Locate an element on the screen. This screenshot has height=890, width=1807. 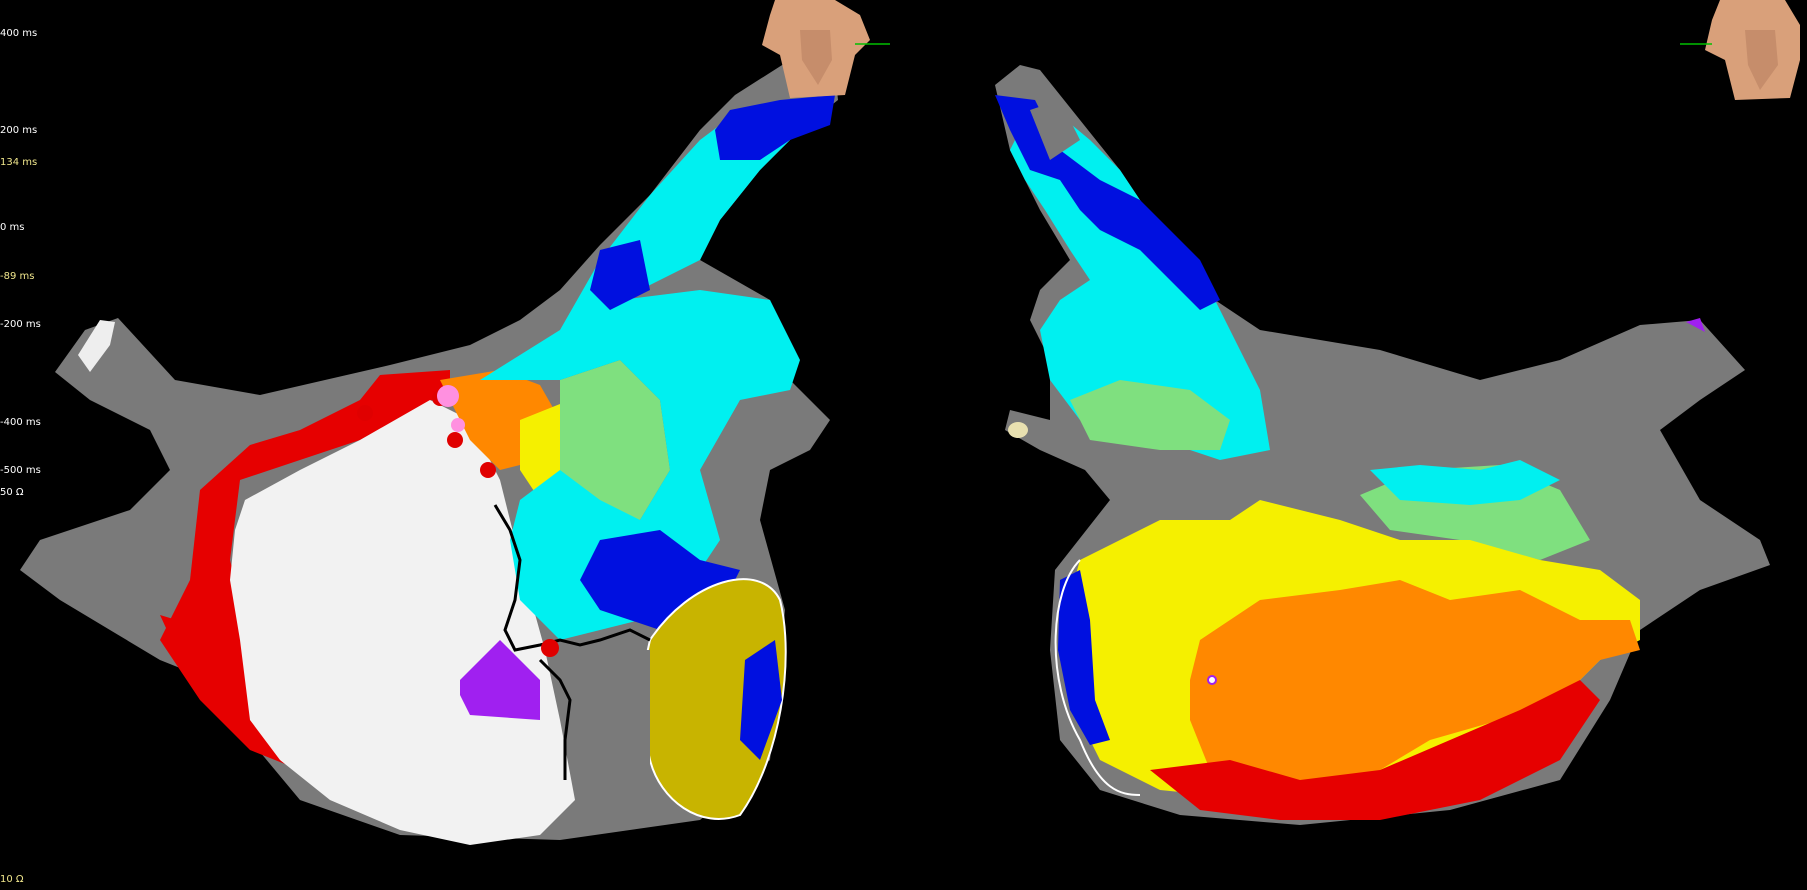
region-cyan-left is located at coordinates (640, 370).